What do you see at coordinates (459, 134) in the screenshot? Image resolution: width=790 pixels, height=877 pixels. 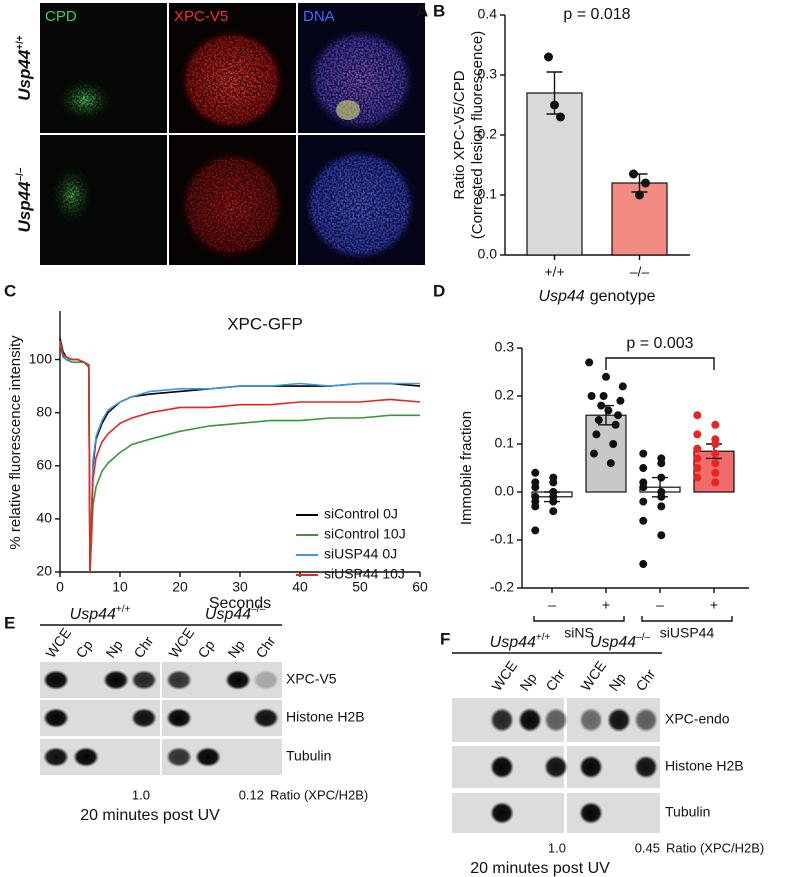 I see `y-axis-label: Ratio XPC-V5/CPD` at bounding box center [459, 134].